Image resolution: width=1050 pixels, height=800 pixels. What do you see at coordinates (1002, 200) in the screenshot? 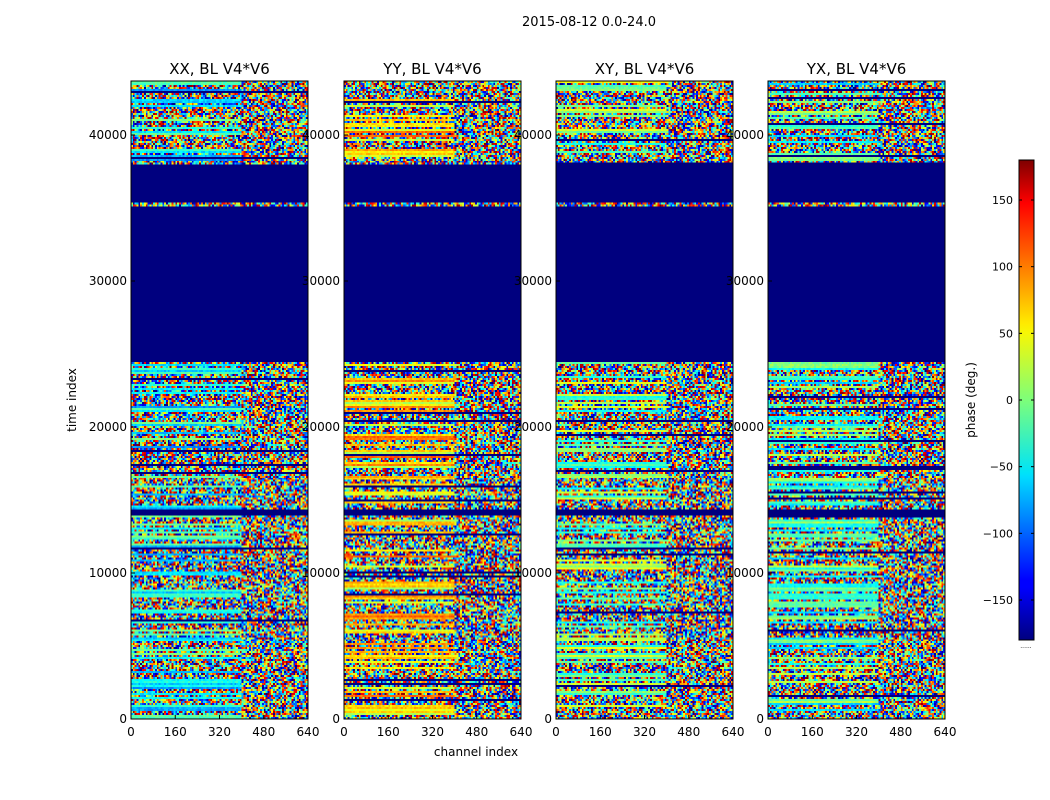
I see `colorbar-tick-label: 150` at bounding box center [1002, 200].